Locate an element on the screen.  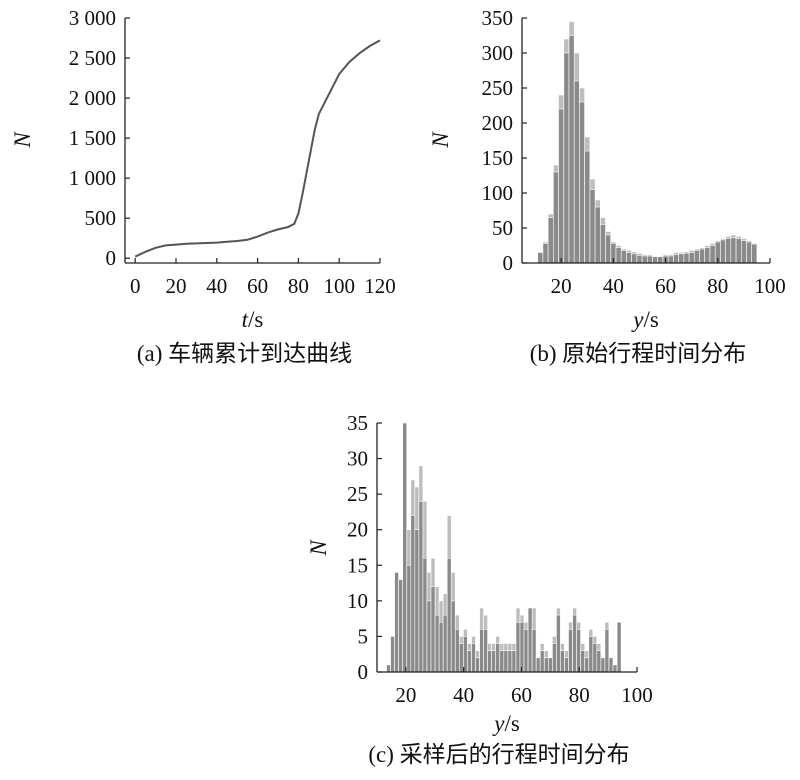
y-tick-label-6: 300 is located at coordinates (498, 53).